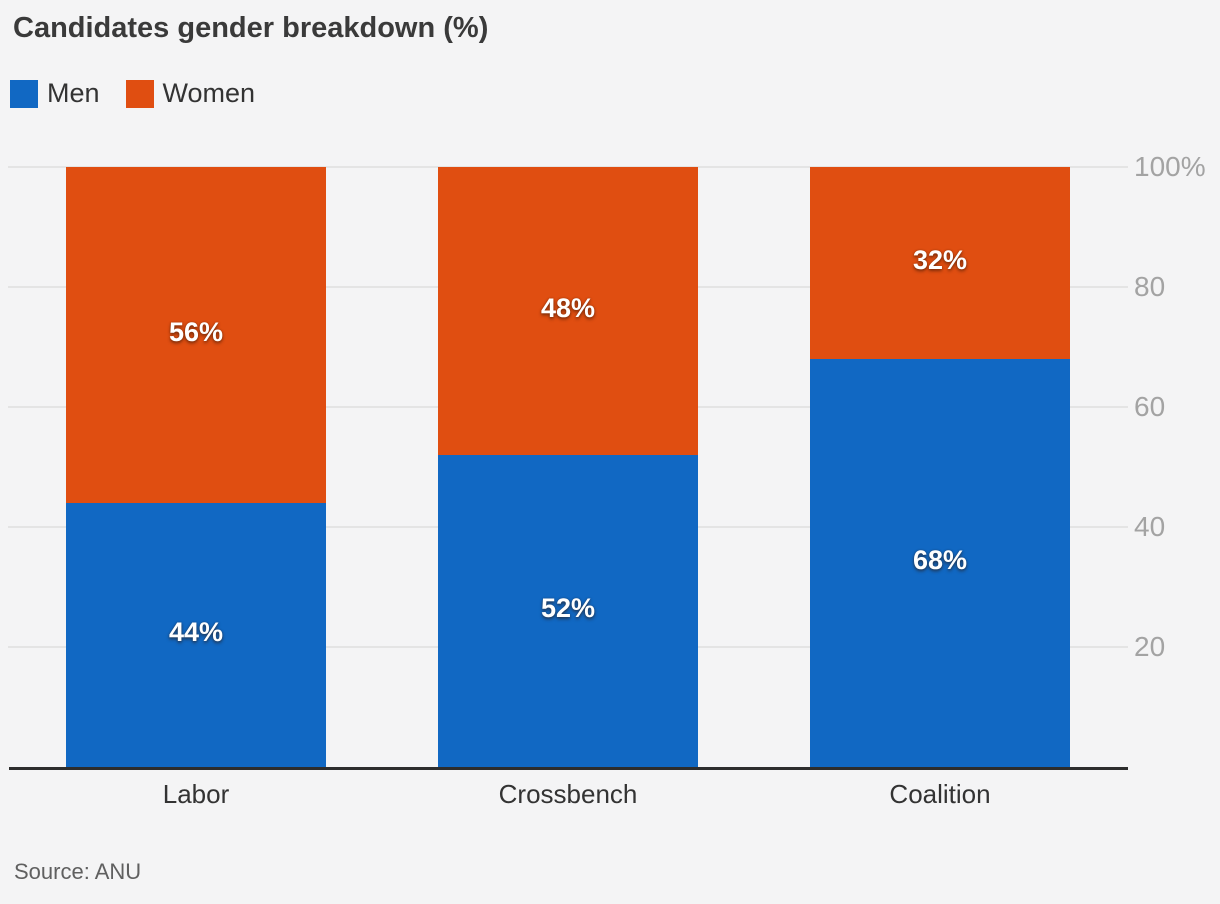 The height and width of the screenshot is (904, 1220). I want to click on y-tick-100: 100%, so click(1170, 166).